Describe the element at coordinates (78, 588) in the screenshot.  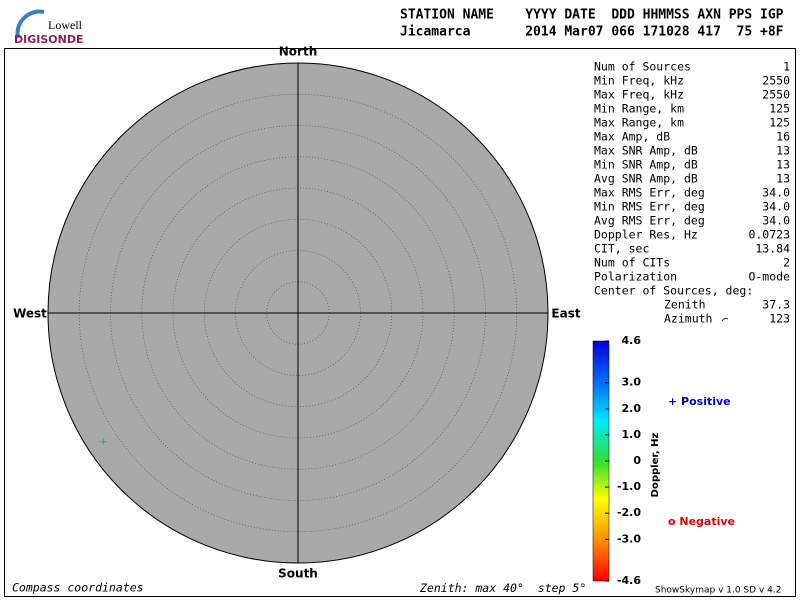
I see `footer-left: Compass coordinates` at that location.